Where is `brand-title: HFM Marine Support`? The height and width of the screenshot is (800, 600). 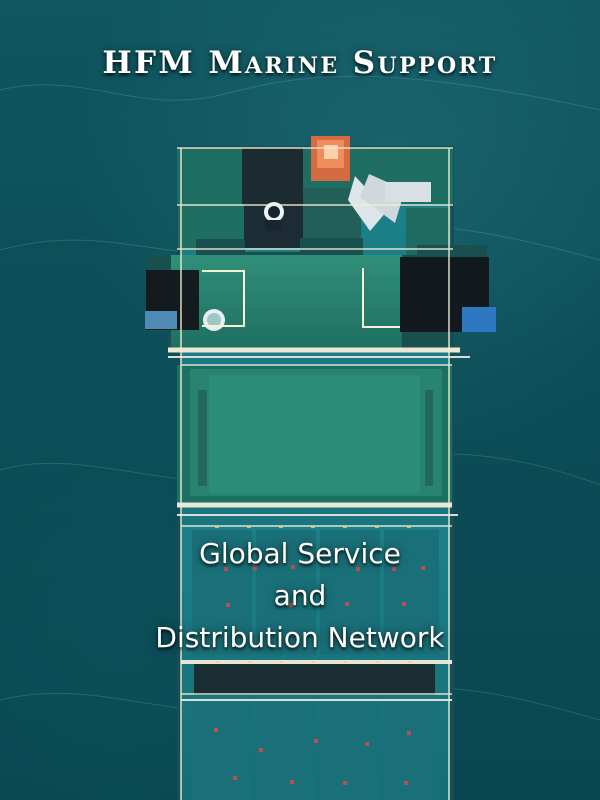 brand-title: HFM Marine Support is located at coordinates (300, 63).